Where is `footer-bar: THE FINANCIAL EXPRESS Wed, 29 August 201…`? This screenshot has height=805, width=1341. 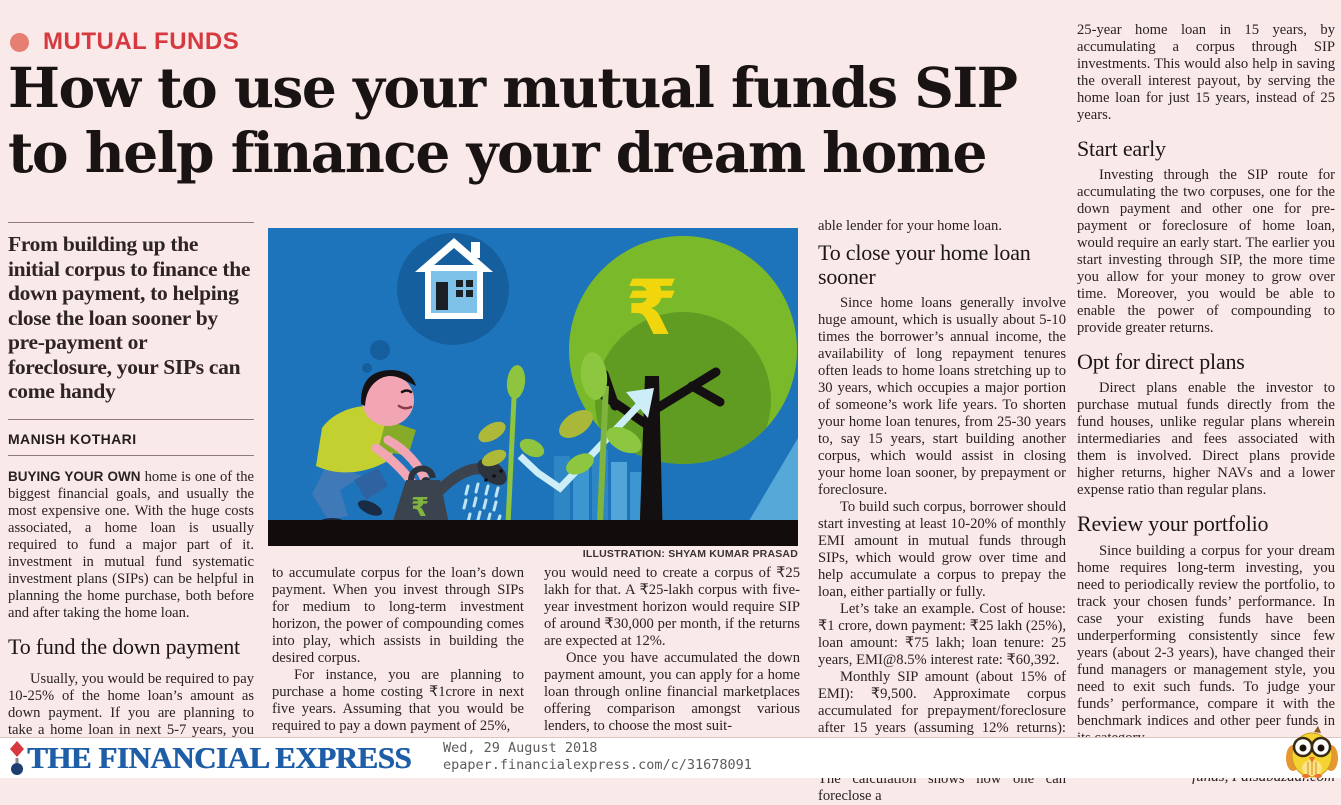
footer-bar: THE FINANCIAL EXPRESS Wed, 29 August 201… is located at coordinates (670, 757).